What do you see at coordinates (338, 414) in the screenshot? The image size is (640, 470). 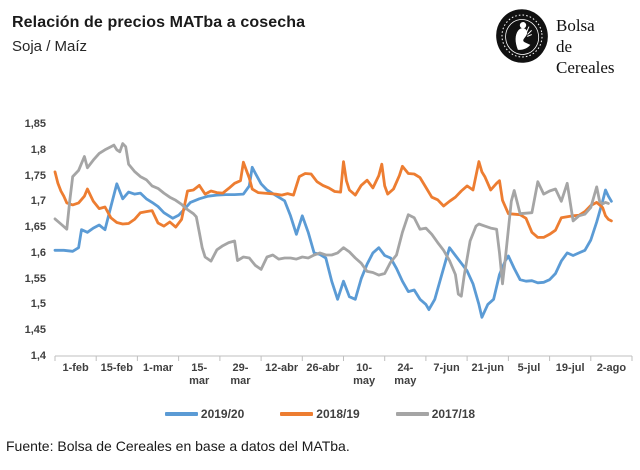 I see `legend-label: 2018/19` at bounding box center [338, 414].